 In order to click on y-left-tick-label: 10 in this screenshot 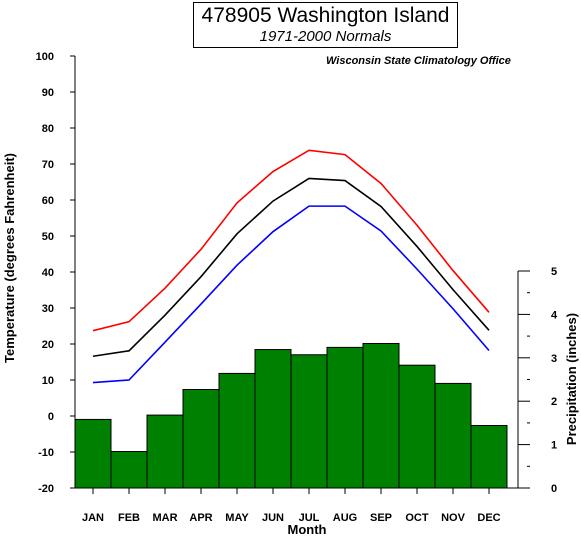, I will do `click(48, 381)`.